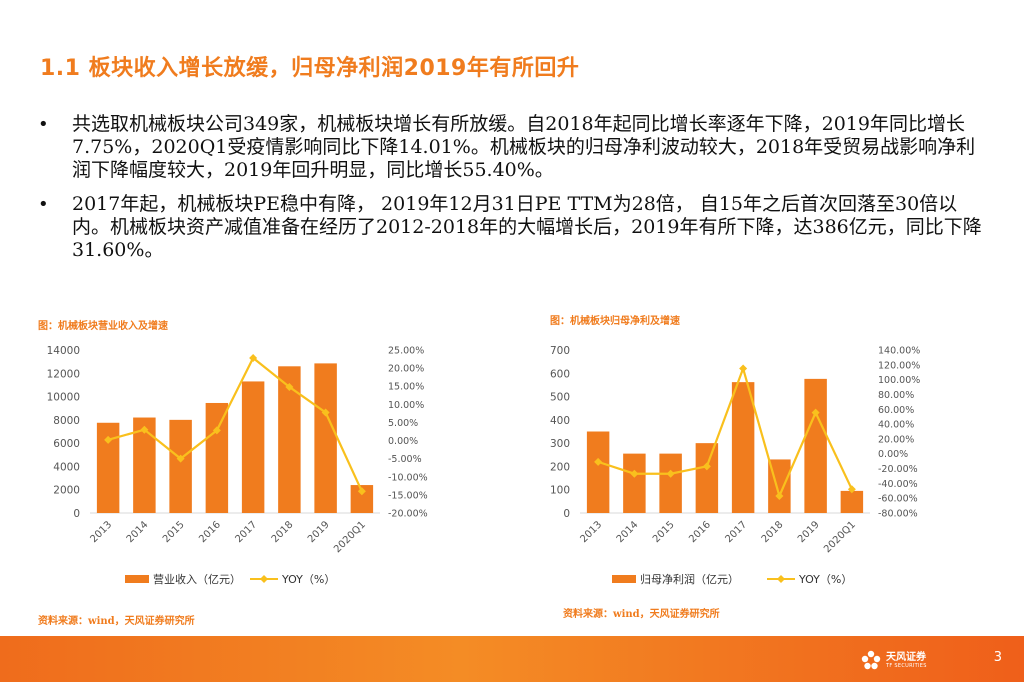 This screenshot has width=1024, height=682. What do you see at coordinates (598, 461) in the screenshot?
I see `yoy-point-2013` at bounding box center [598, 461].